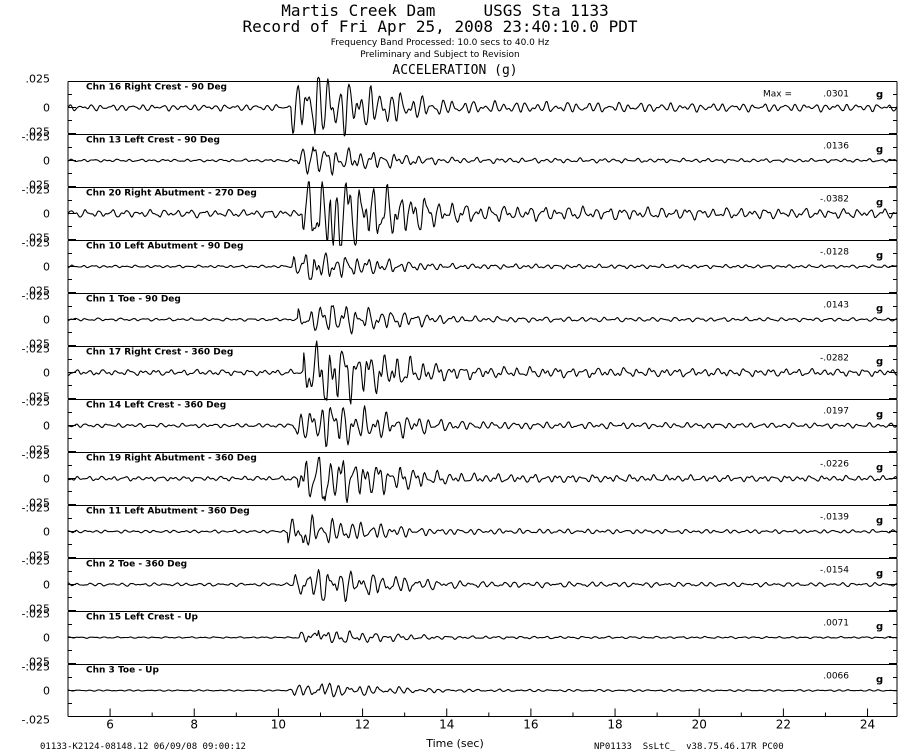 This screenshot has width=901, height=755. What do you see at coordinates (440, 55) in the screenshot?
I see `preliminary-note: Preliminary and Subject to Revision` at bounding box center [440, 55].